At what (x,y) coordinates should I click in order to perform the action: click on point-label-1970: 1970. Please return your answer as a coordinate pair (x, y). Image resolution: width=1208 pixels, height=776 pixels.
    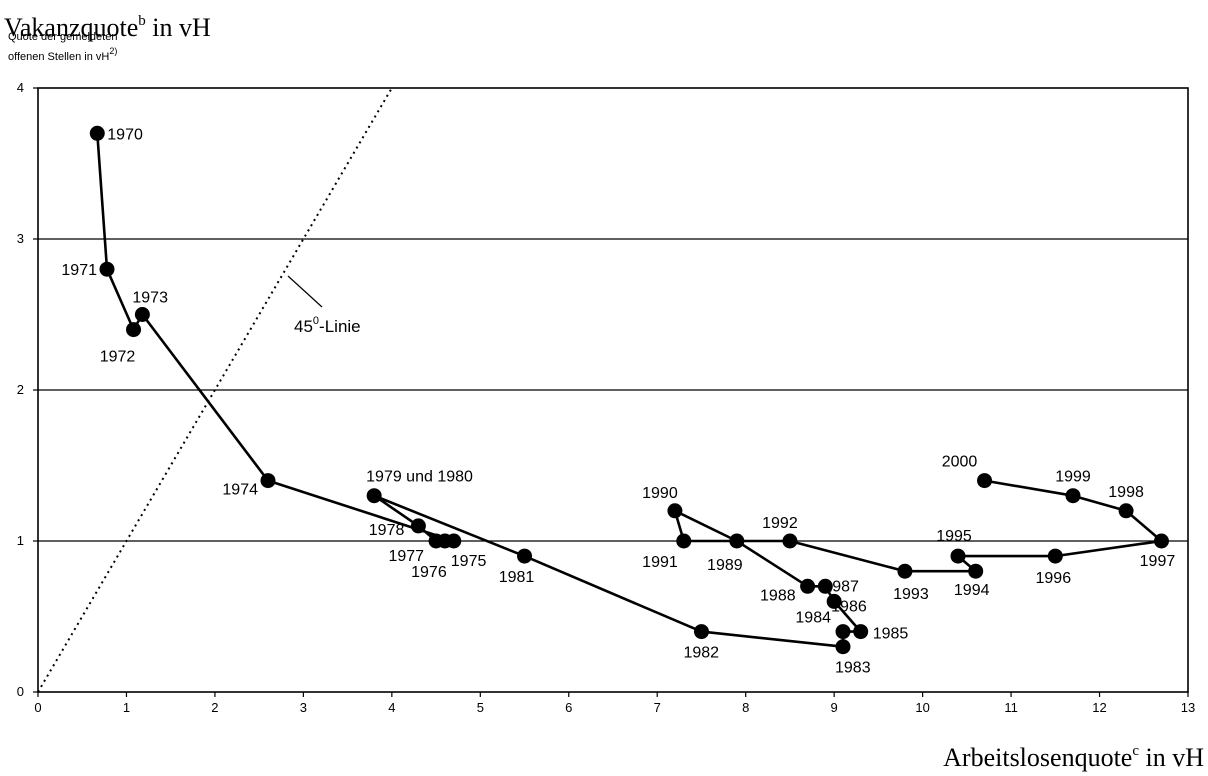
    Looking at the image, I should click on (125, 134).